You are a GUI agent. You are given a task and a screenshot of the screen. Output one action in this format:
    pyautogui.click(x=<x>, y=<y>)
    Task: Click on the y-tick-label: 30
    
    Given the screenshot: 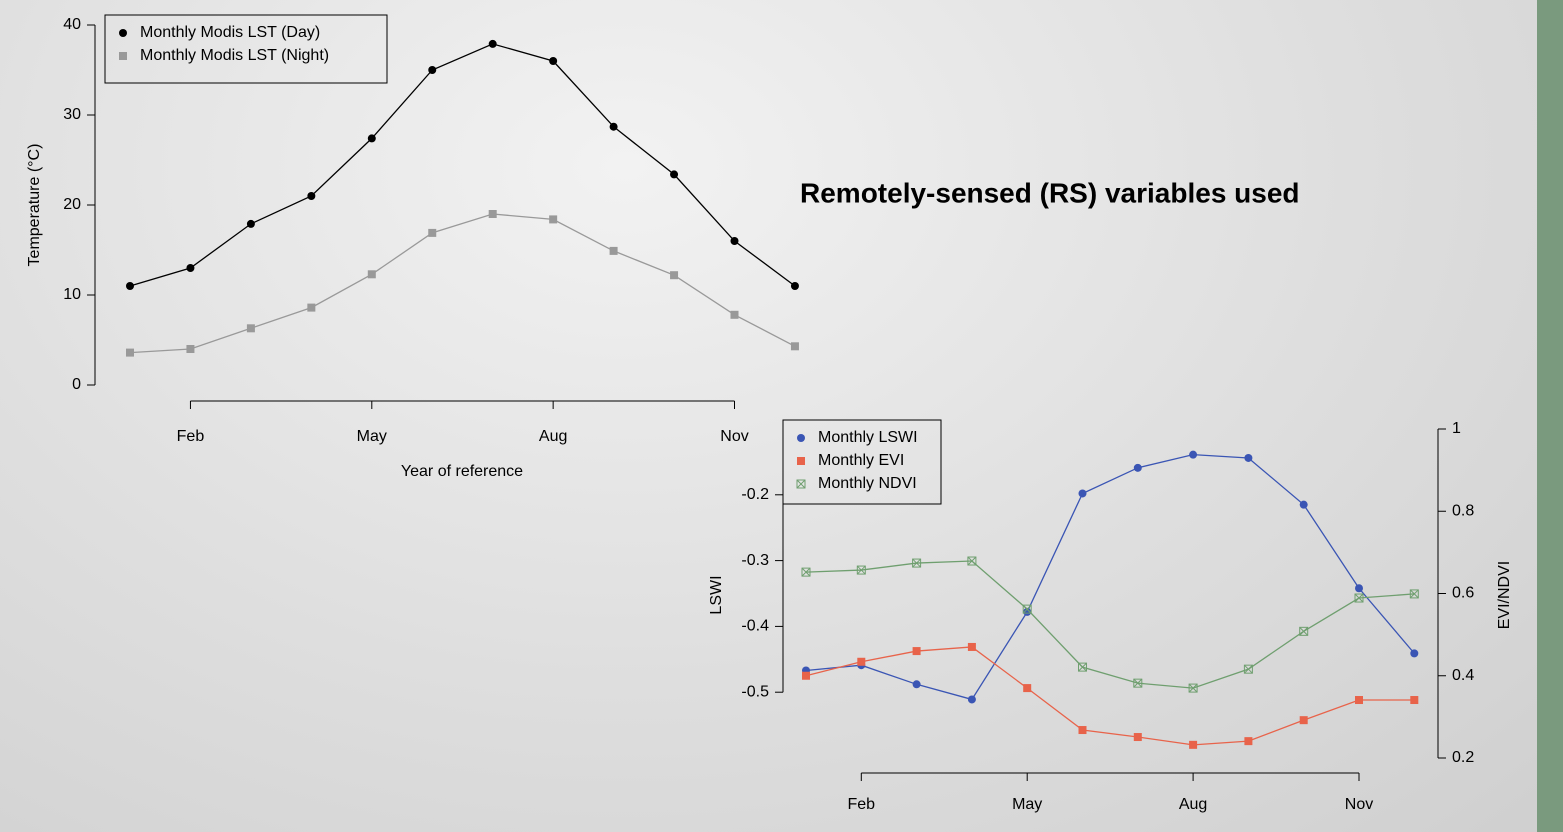 What is the action you would take?
    pyautogui.click(x=72, y=114)
    